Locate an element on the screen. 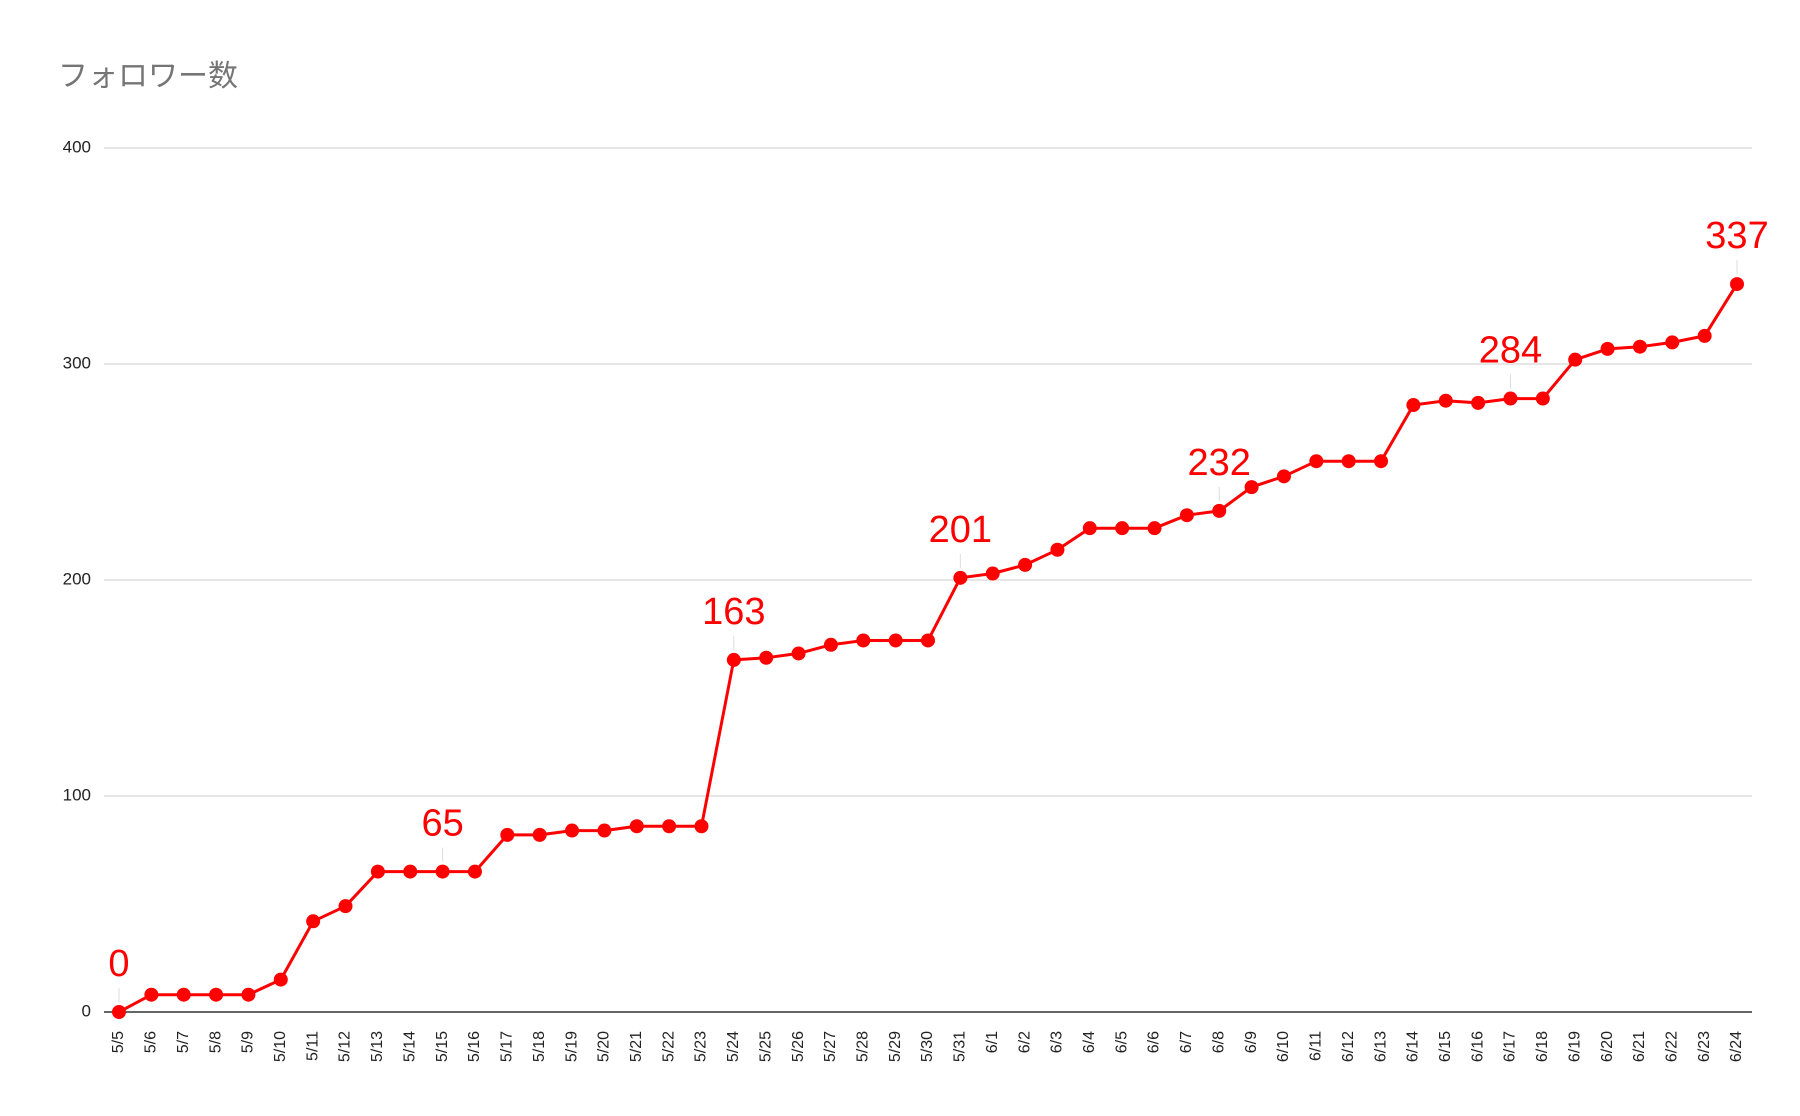 The height and width of the screenshot is (1116, 1800). x-tick-label: 5/30 is located at coordinates (927, 1046).